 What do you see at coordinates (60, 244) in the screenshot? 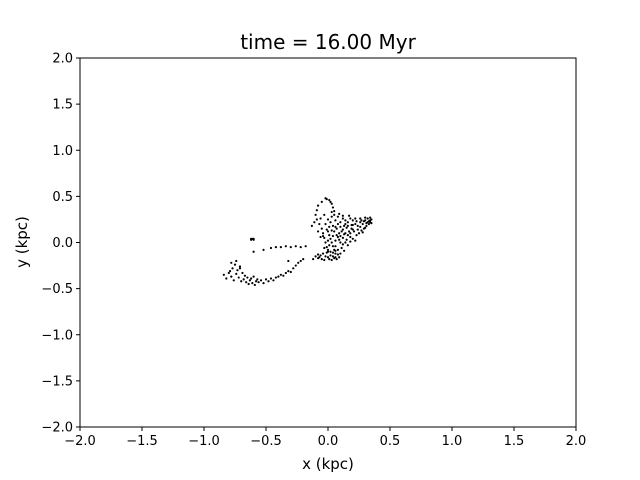
I see `y-axis: −2.0 −1.5 −1.0 −0.5 0.0 0.5 1.0 1.5 2.0` at bounding box center [60, 244].